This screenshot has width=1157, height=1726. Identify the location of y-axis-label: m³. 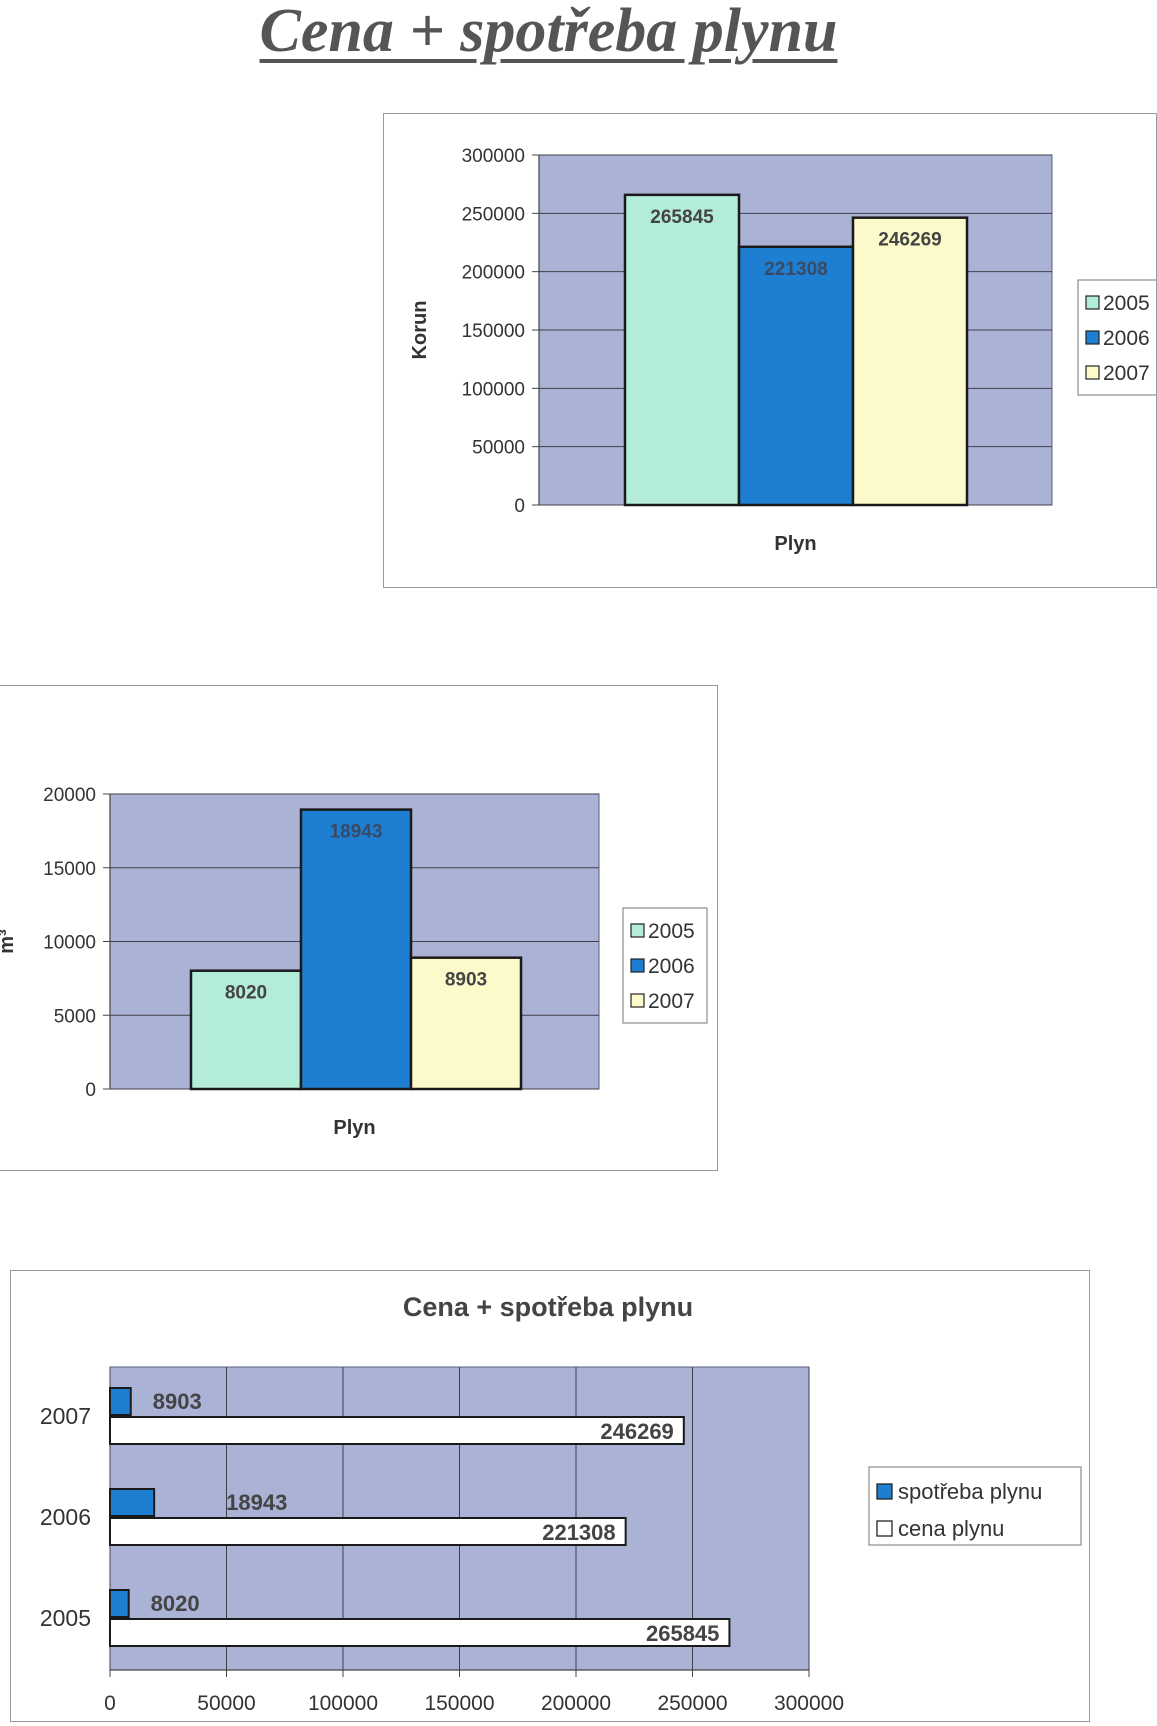
(9, 941).